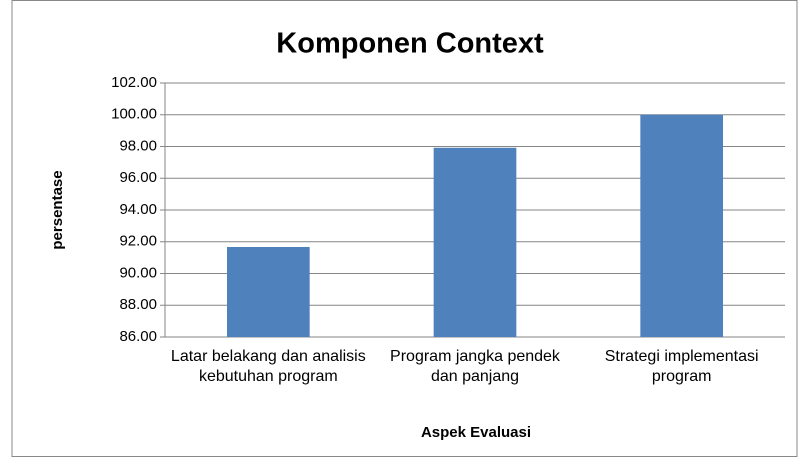 This screenshot has height=457, width=798. What do you see at coordinates (681, 366) in the screenshot?
I see `x-tick-label: Strategi implementasi program` at bounding box center [681, 366].